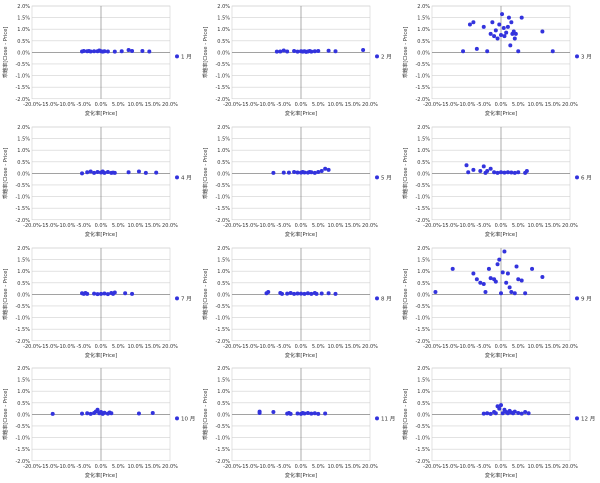 The height and width of the screenshot is (483, 600). I want to click on x-tick-label: -15.0%, so click(249, 467).